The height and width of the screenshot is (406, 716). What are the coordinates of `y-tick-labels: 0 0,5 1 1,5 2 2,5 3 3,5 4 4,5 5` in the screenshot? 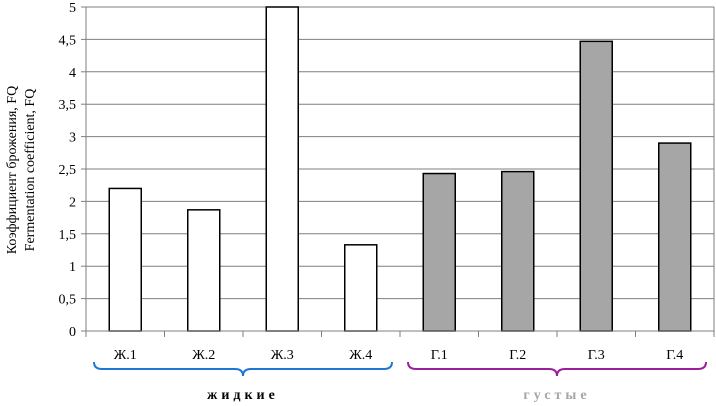 It's located at (68, 170).